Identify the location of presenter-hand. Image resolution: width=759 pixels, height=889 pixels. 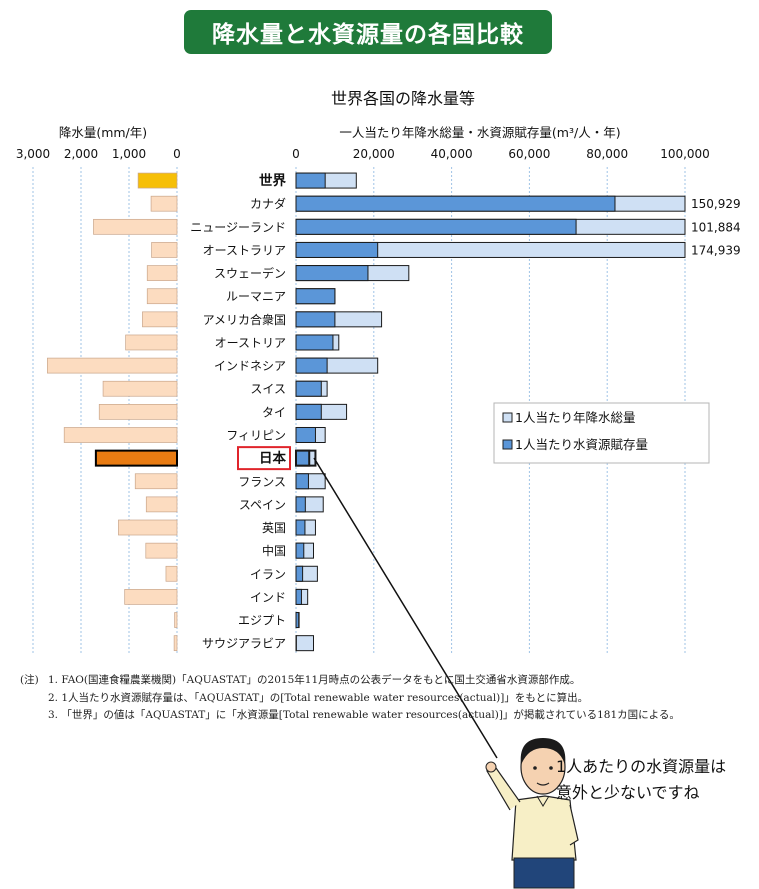
(491, 767).